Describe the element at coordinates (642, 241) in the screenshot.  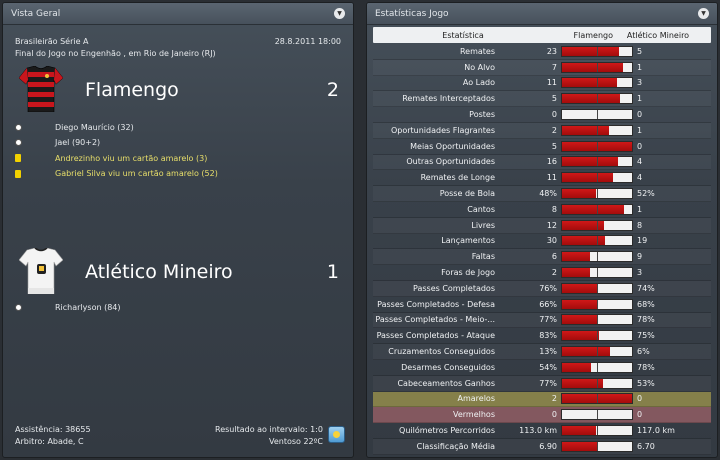
I see `stat-away-value: 19` at that location.